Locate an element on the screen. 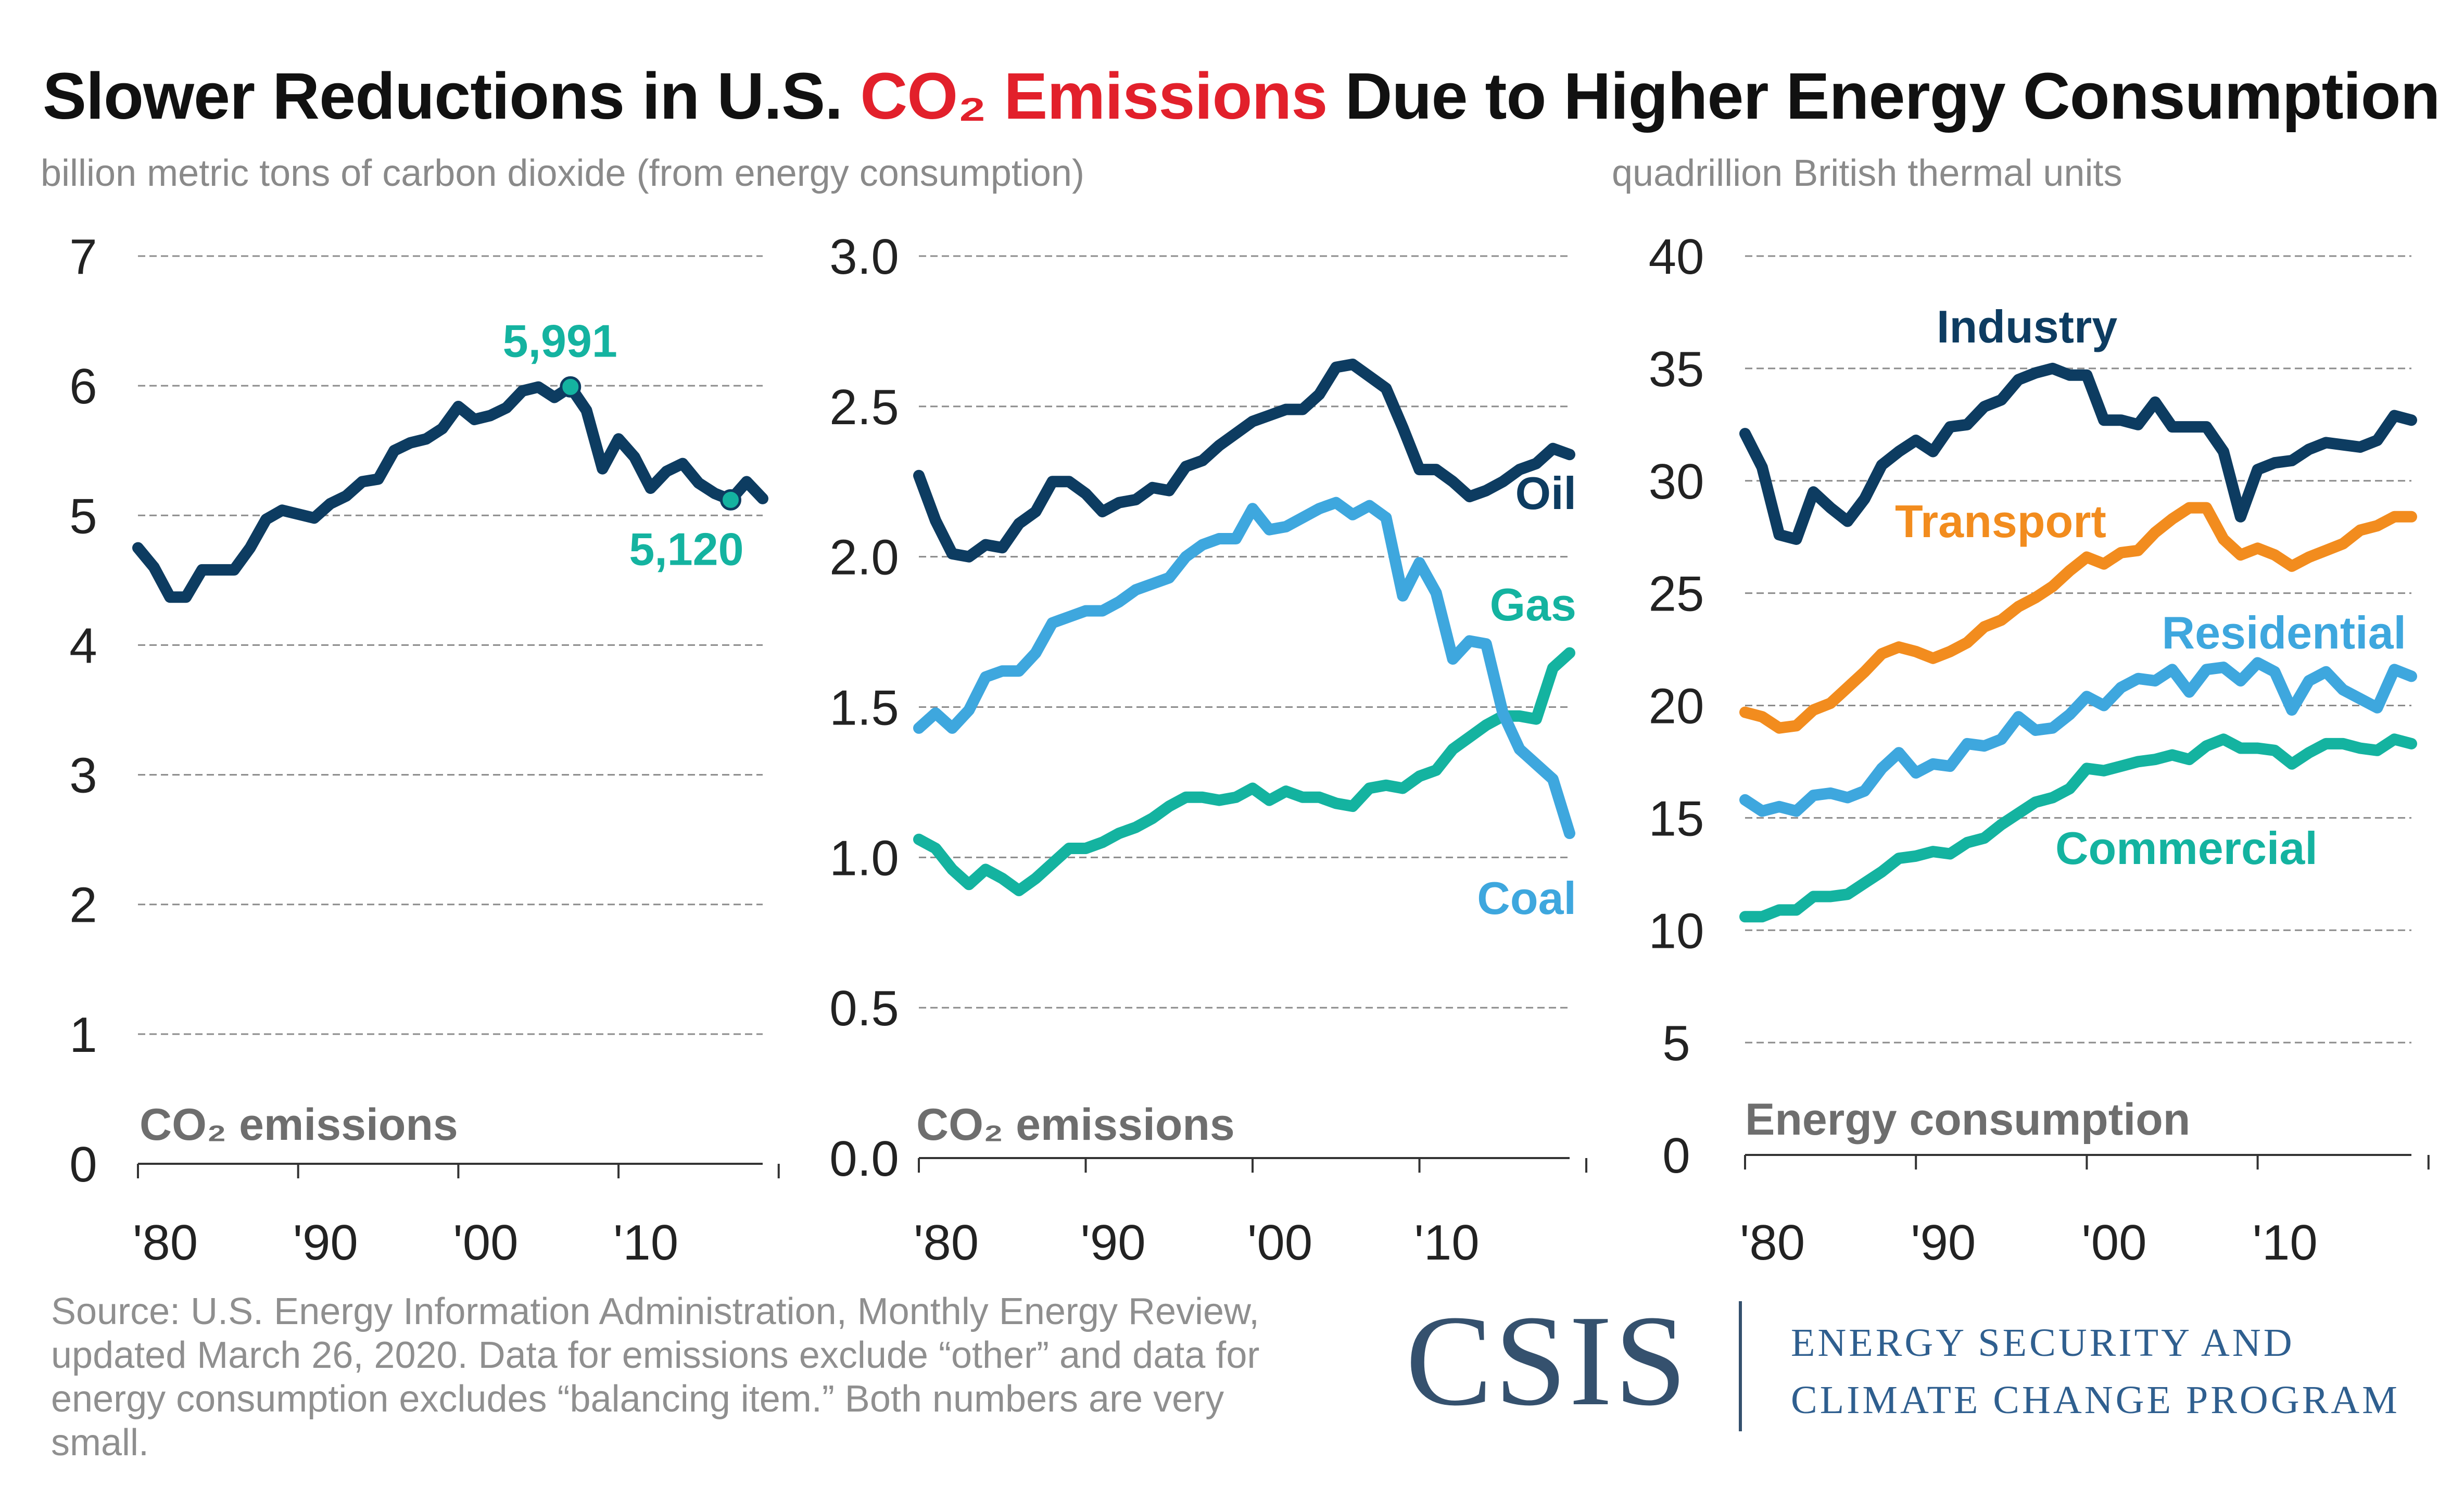  series-label-transport: Transport is located at coordinates (2000, 521).